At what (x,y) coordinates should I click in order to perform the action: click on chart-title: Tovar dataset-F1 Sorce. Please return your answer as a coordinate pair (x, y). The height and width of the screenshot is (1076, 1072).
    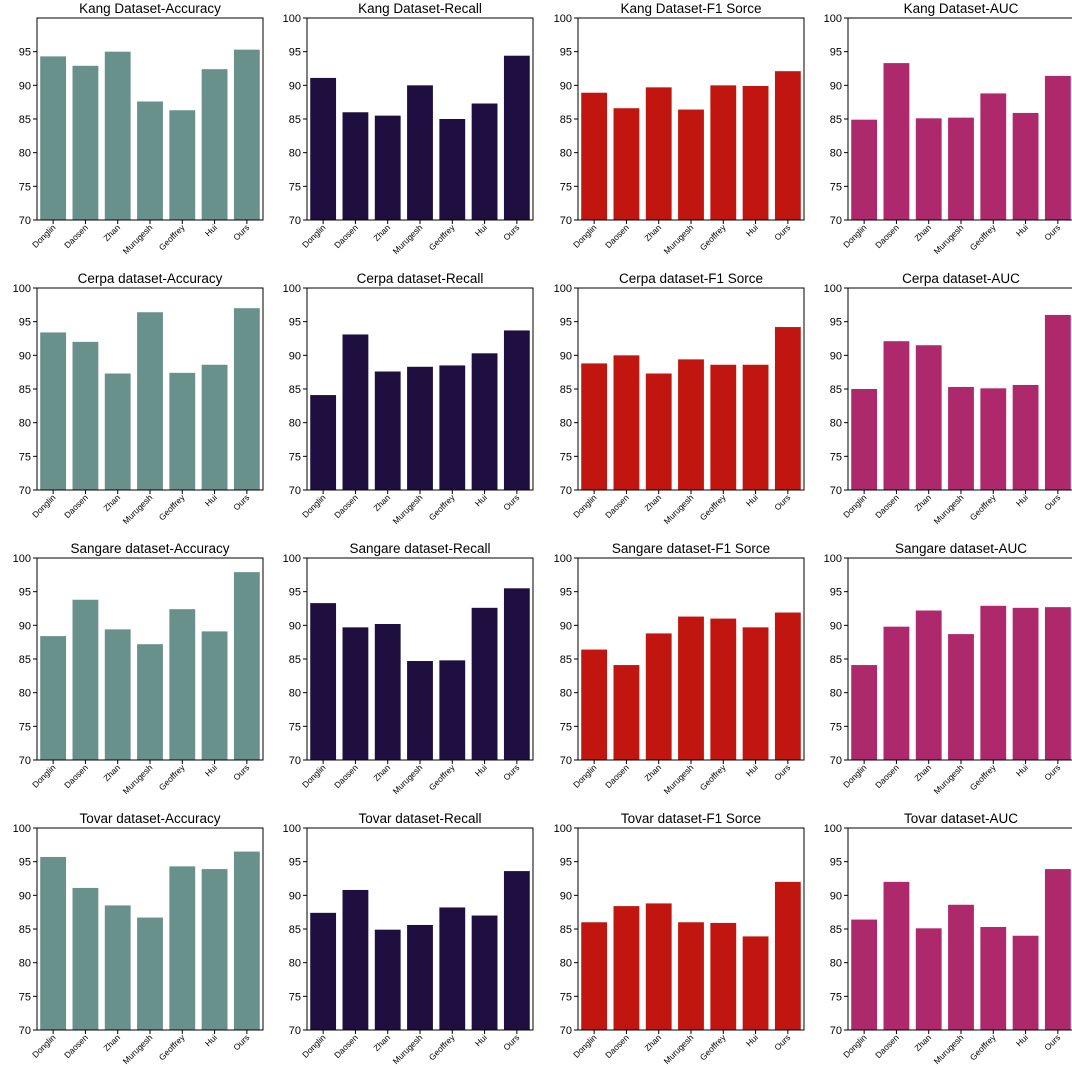
    Looking at the image, I should click on (691, 818).